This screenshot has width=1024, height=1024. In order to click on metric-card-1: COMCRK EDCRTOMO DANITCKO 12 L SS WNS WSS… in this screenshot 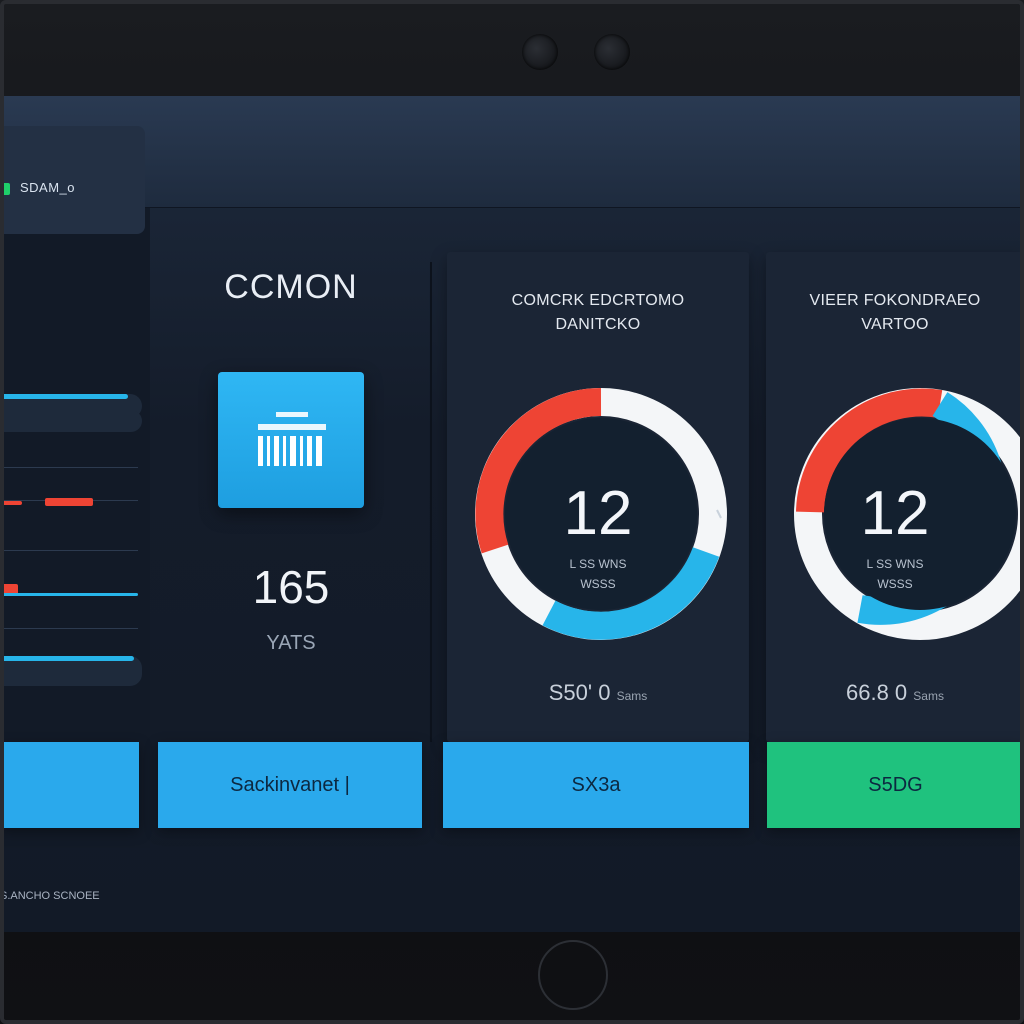, I will do `click(598, 497)`.